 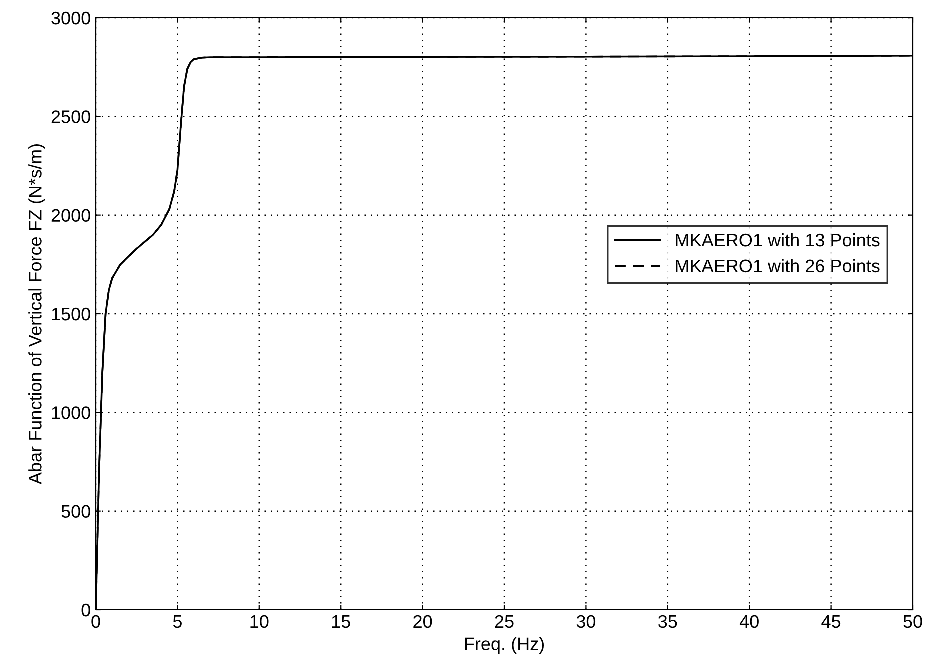 What do you see at coordinates (749, 621) in the screenshot?
I see `x-tick-label: 40` at bounding box center [749, 621].